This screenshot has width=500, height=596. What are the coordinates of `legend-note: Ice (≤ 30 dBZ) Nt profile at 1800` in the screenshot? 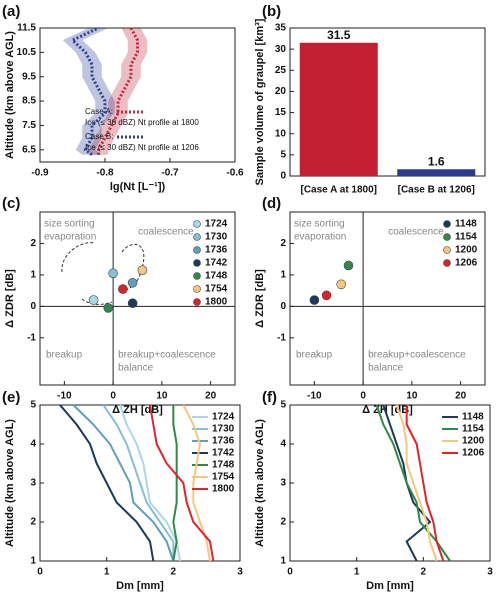 It's located at (142, 122).